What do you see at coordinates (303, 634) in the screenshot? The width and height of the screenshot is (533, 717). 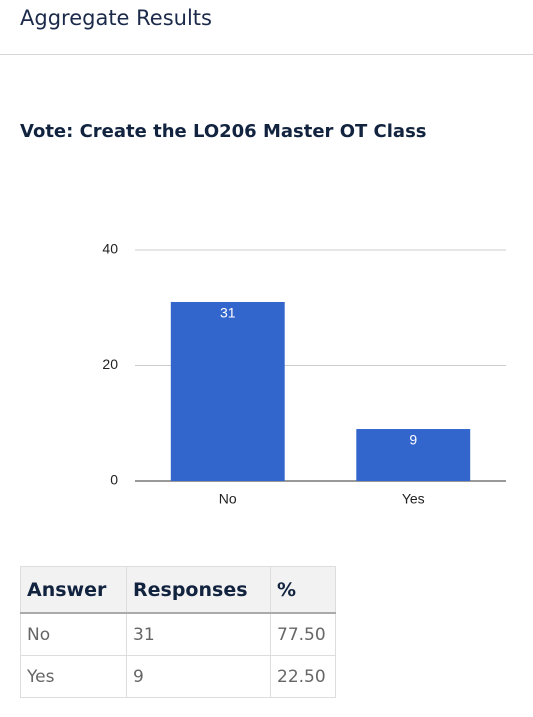 I see `cell: 77.50` at bounding box center [303, 634].